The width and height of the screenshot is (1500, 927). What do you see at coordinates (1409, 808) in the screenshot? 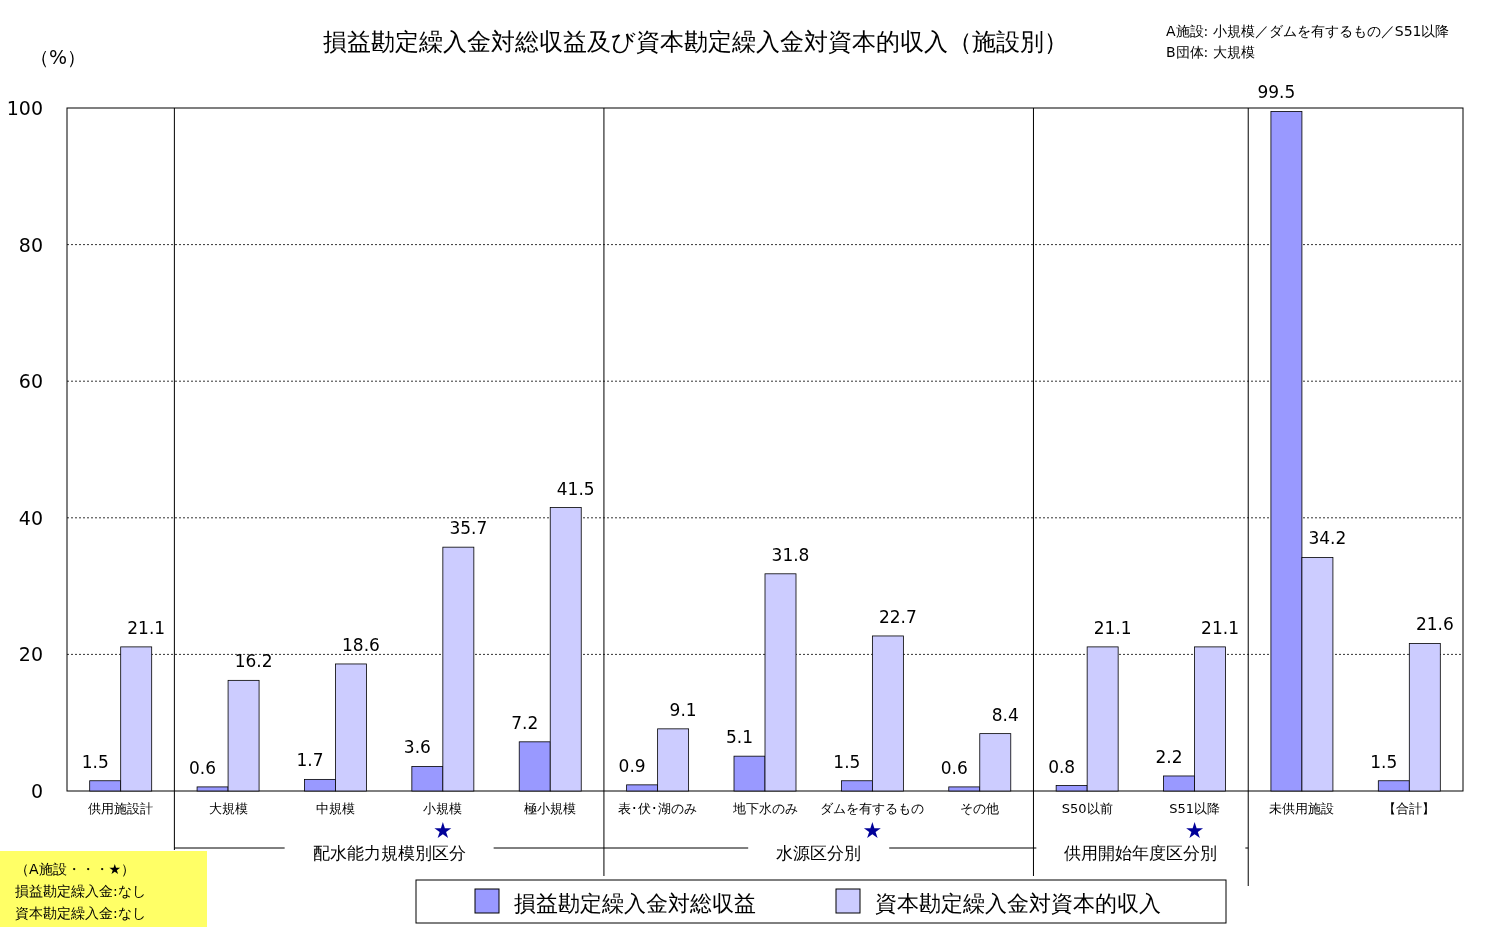
I see `x-tick-label: 【合計】` at bounding box center [1409, 808].